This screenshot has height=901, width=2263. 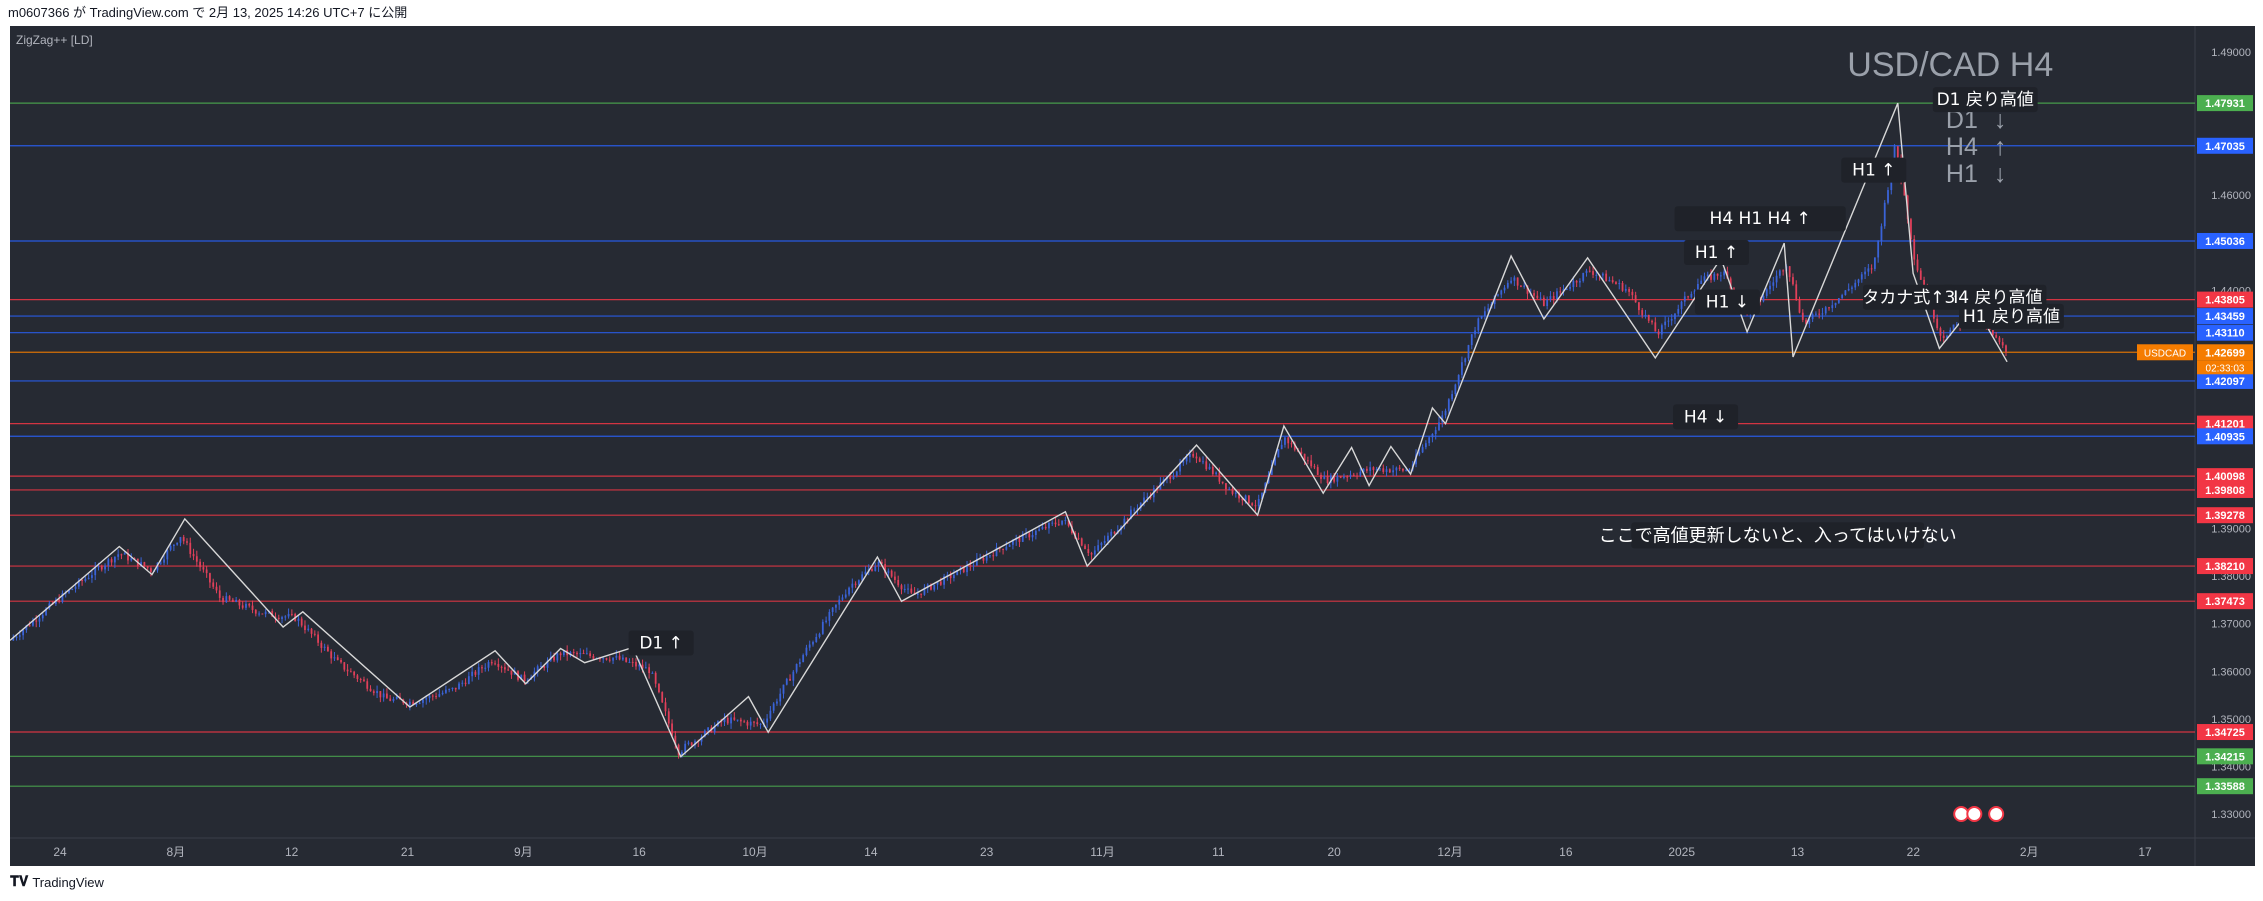 What do you see at coordinates (639, 852) in the screenshot?
I see `x-tick-label: 16` at bounding box center [639, 852].